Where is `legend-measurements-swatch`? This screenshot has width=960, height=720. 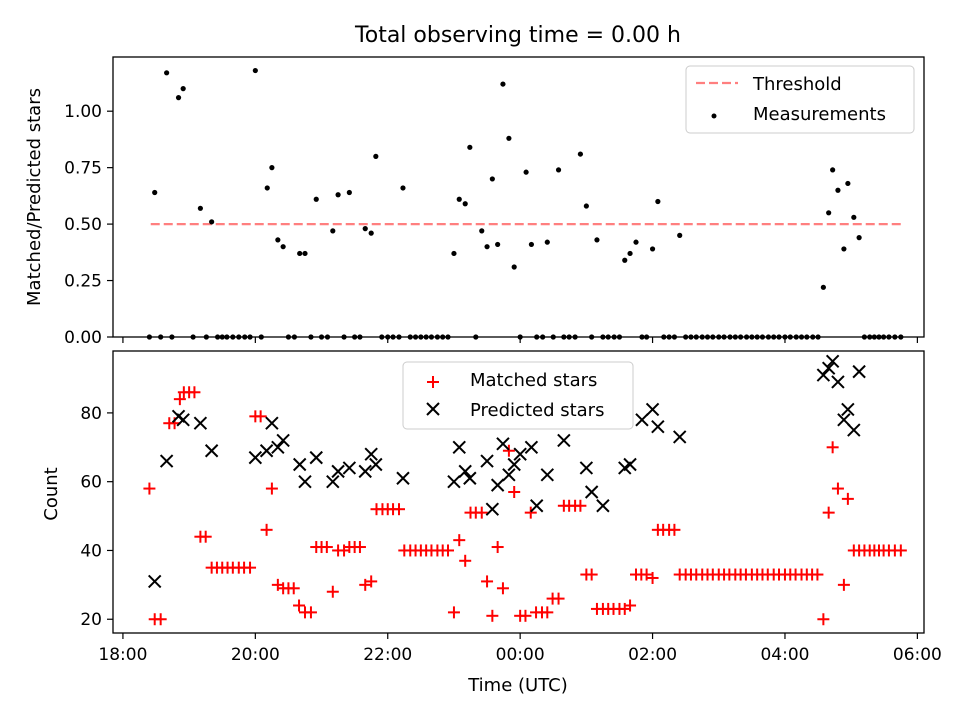
legend-measurements-swatch is located at coordinates (714, 116).